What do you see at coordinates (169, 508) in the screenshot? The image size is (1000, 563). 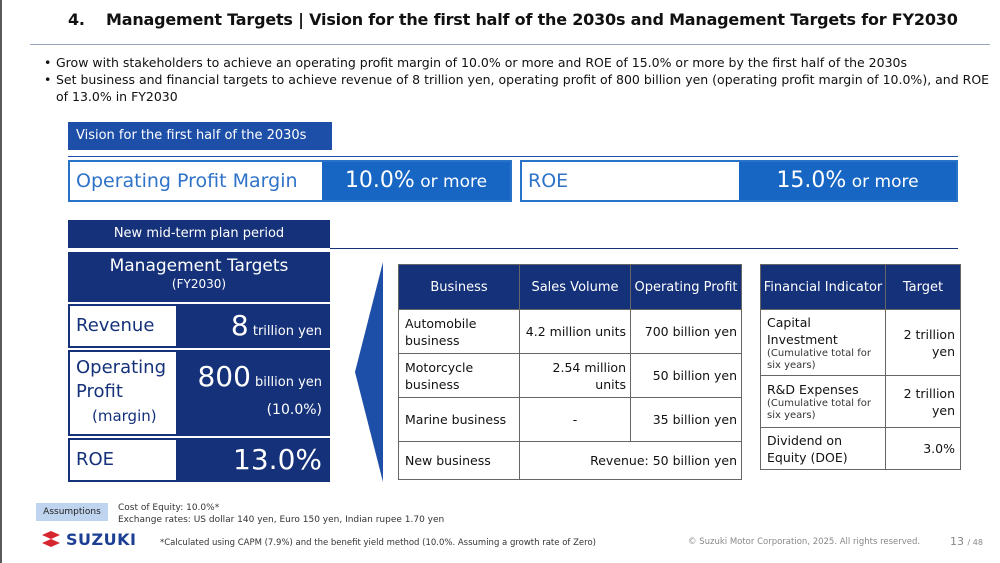 I see `assumption-cost-of-equity: Cost of Equity: 10.0%*` at bounding box center [169, 508].